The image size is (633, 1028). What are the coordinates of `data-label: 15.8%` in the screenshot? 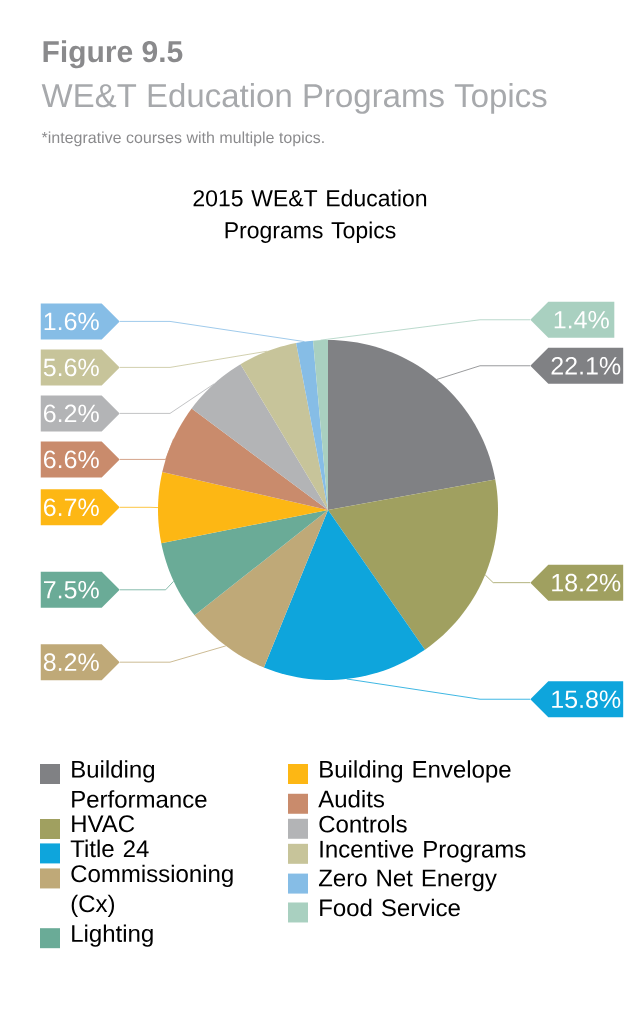 It's located at (586, 699).